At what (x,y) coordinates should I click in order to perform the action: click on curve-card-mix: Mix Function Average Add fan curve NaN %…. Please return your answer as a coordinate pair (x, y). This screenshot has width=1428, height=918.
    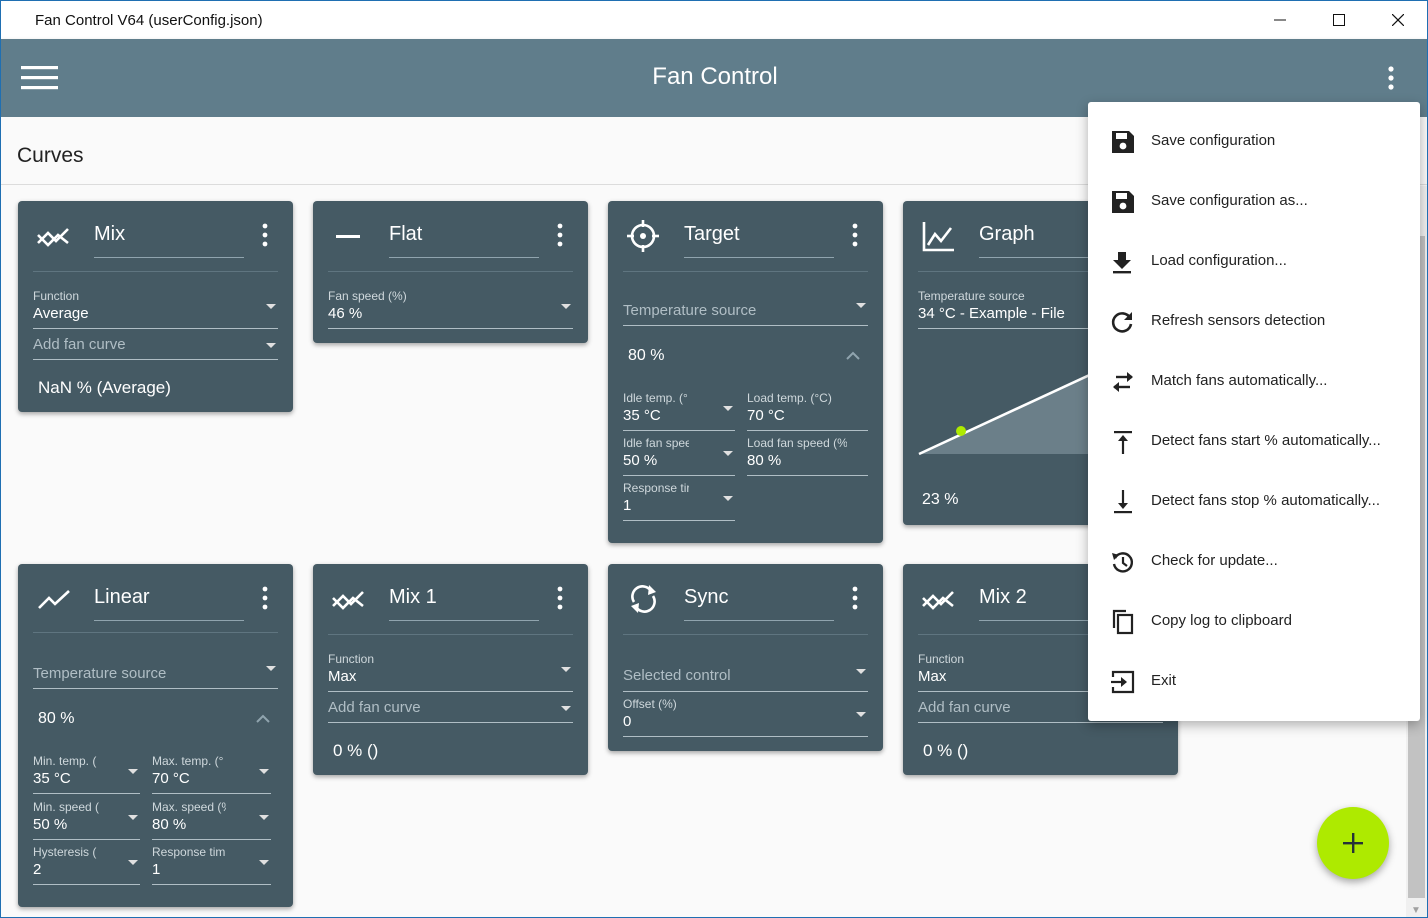
    Looking at the image, I should click on (155, 306).